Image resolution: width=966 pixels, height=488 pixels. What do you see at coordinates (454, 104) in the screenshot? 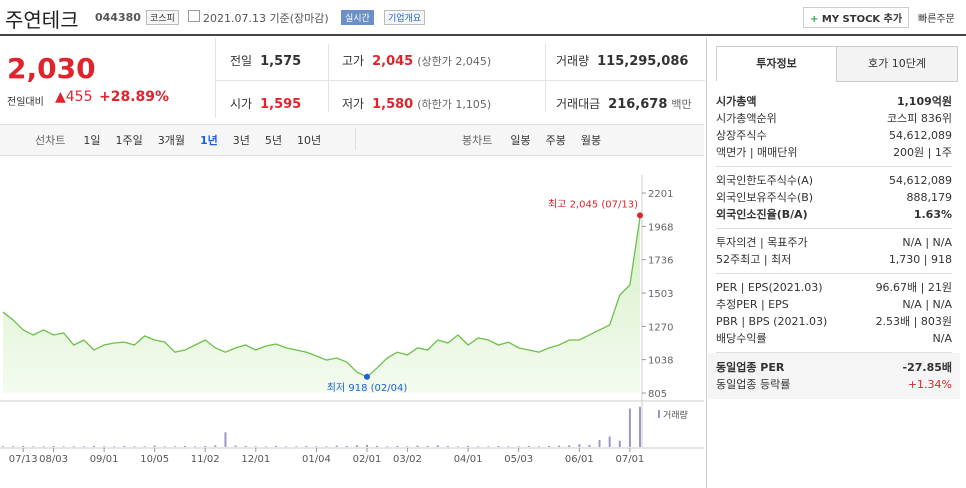
I see `quote-note: (하한가 1,105)` at bounding box center [454, 104].